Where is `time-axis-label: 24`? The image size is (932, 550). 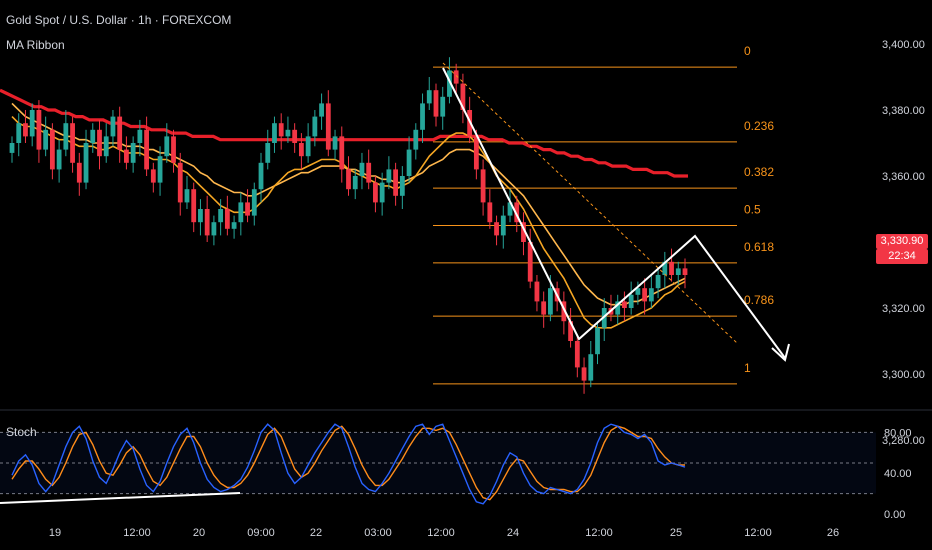
time-axis-label: 24 is located at coordinates (513, 533).